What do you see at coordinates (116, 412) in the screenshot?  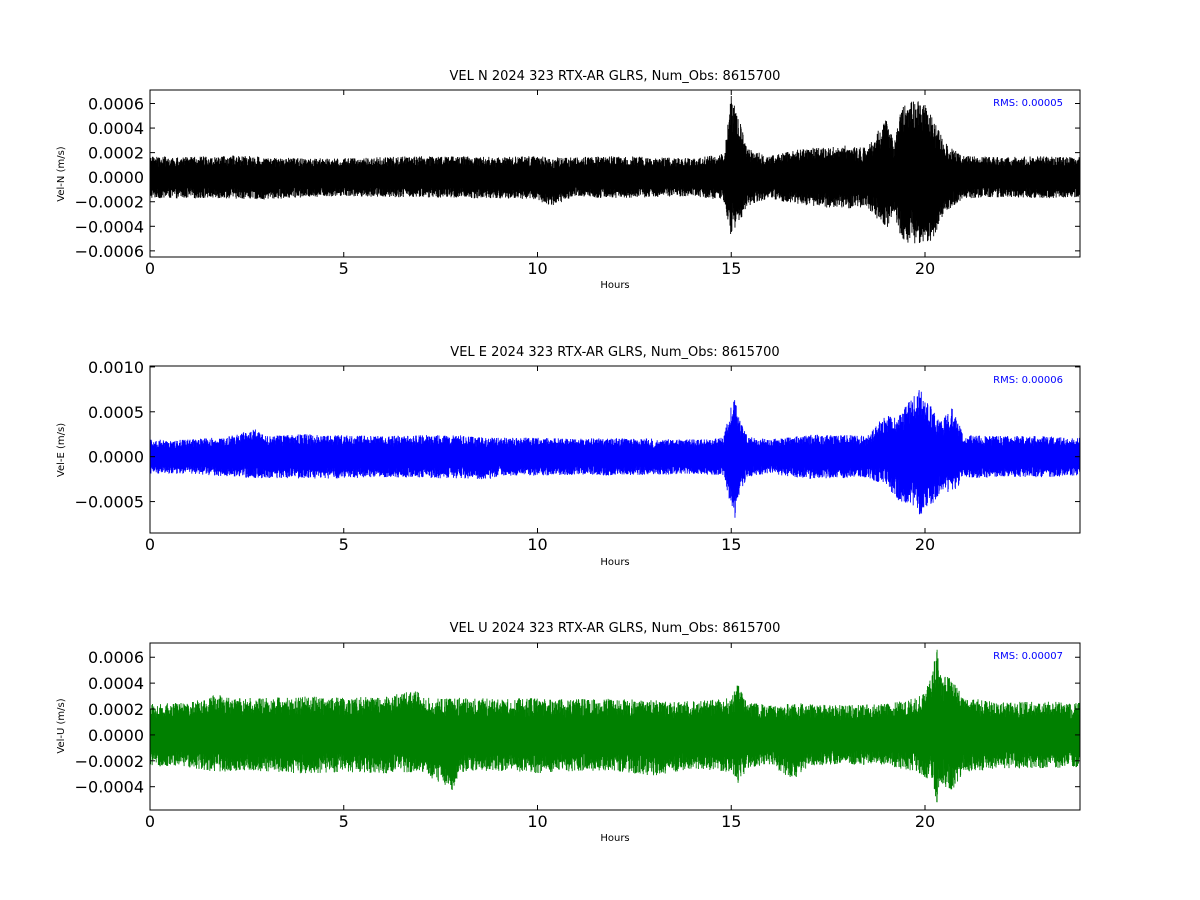 I see `y-tick-label: 0.0005` at bounding box center [116, 412].